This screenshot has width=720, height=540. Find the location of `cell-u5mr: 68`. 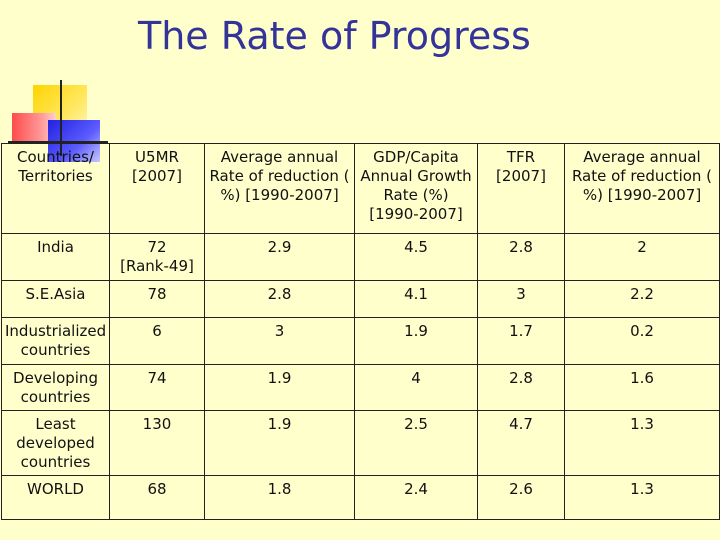

cell-u5mr: 68 is located at coordinates (157, 497).